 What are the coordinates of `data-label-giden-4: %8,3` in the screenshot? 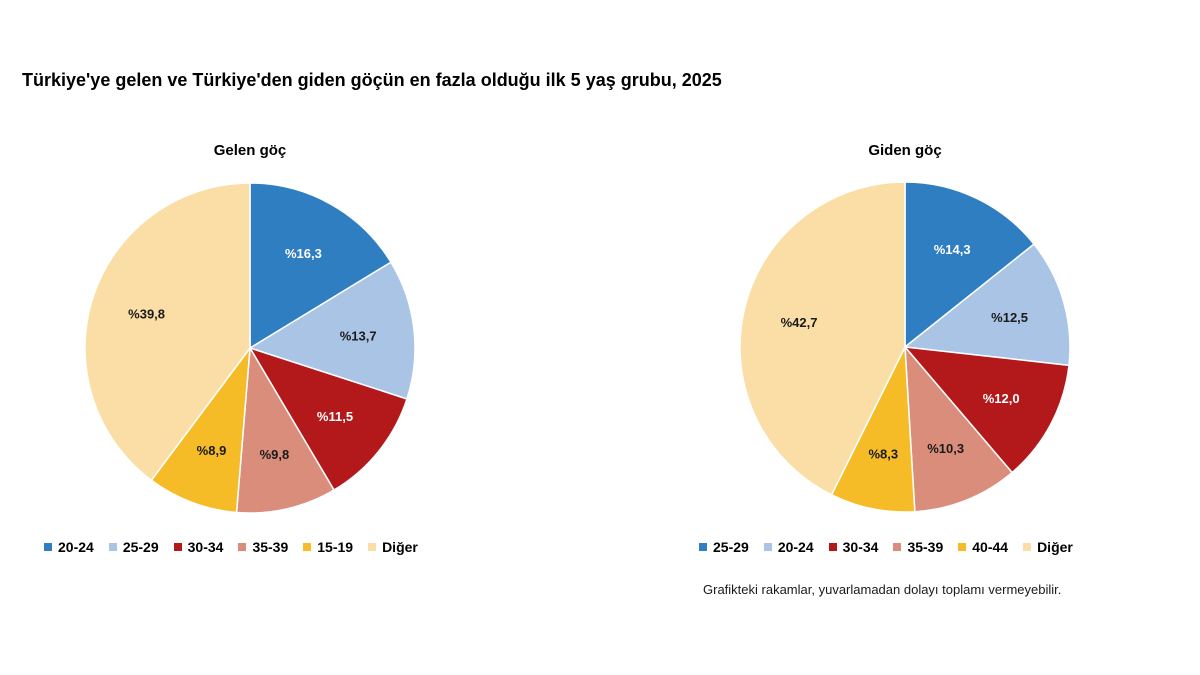 It's located at (883, 454).